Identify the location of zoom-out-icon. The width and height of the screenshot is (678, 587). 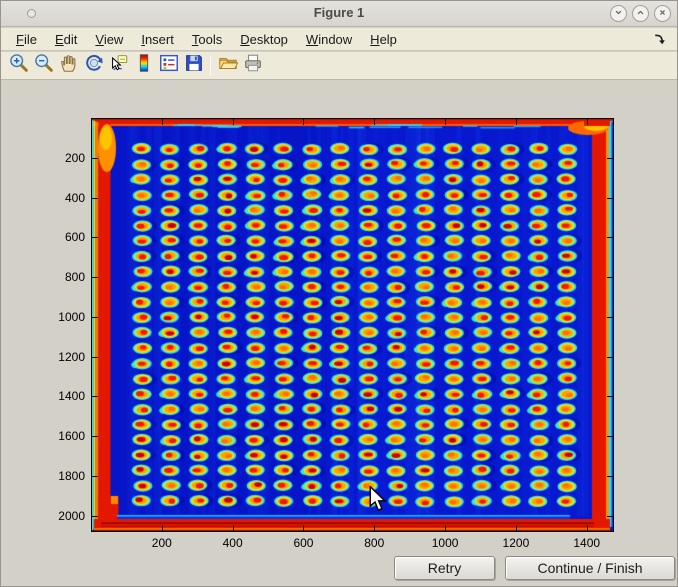
(44, 65).